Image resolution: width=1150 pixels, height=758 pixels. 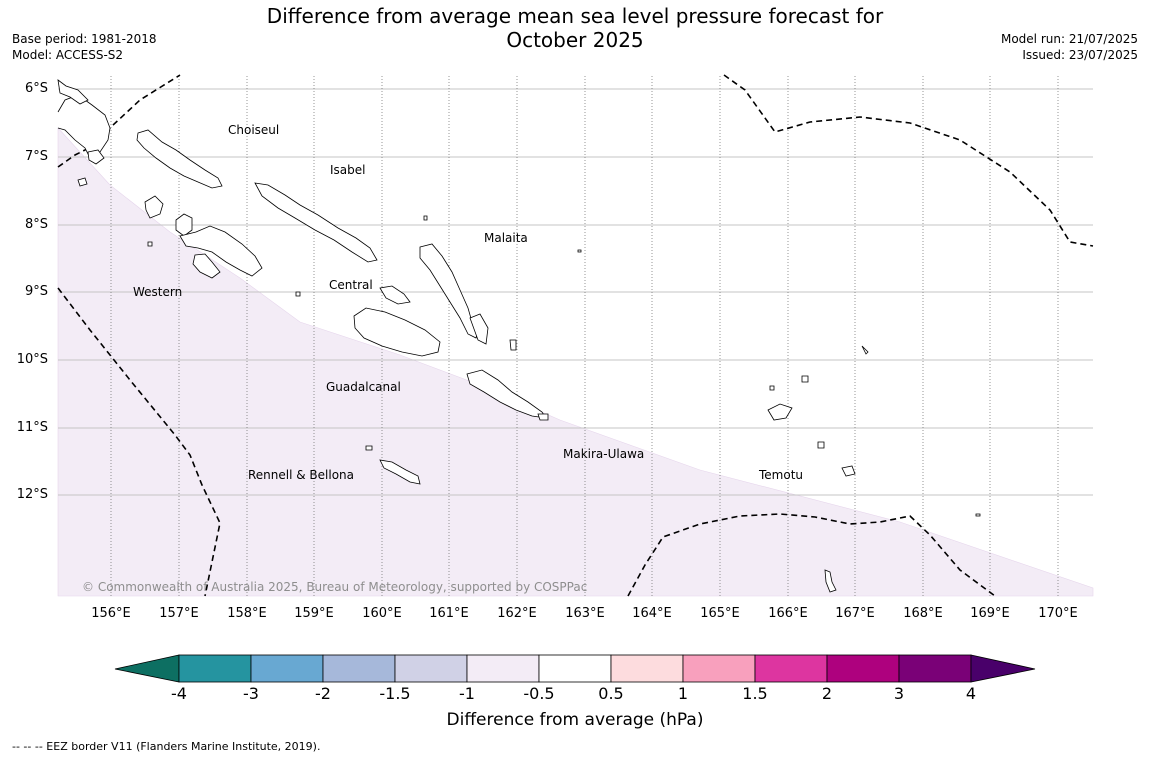 What do you see at coordinates (855, 613) in the screenshot?
I see `lon-label-167e: 167°E` at bounding box center [855, 613].